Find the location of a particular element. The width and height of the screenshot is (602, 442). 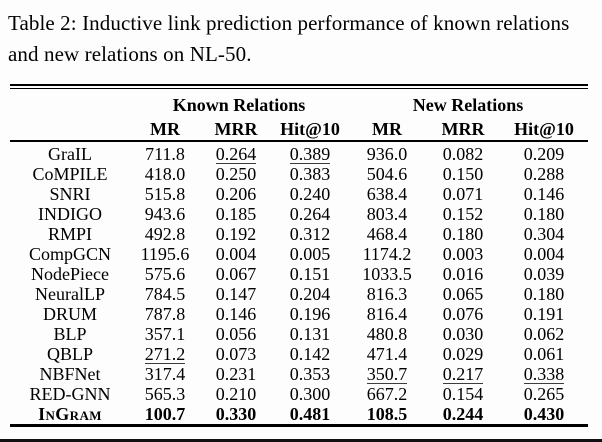

value-cell: 0.004 is located at coordinates (236, 254).